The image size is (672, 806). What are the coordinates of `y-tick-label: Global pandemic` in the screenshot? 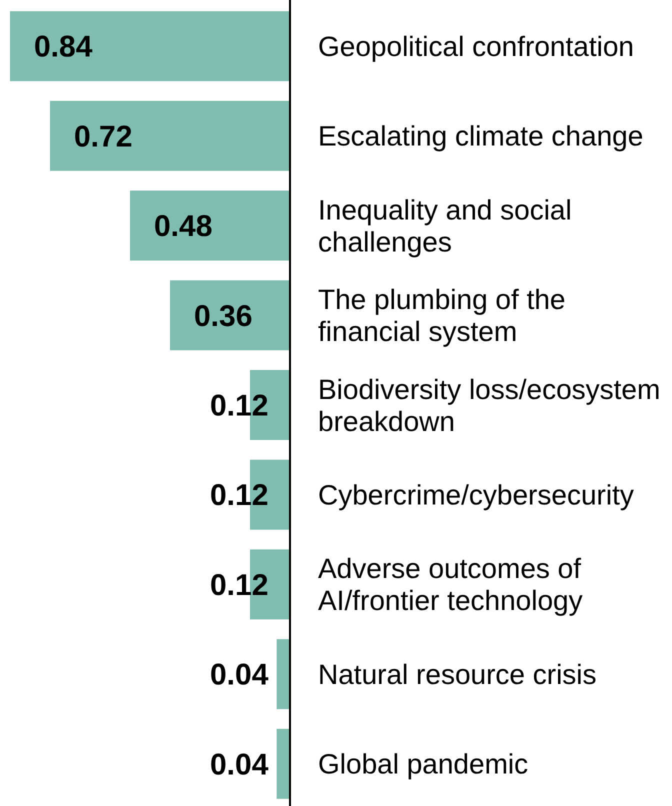 It's located at (423, 764).